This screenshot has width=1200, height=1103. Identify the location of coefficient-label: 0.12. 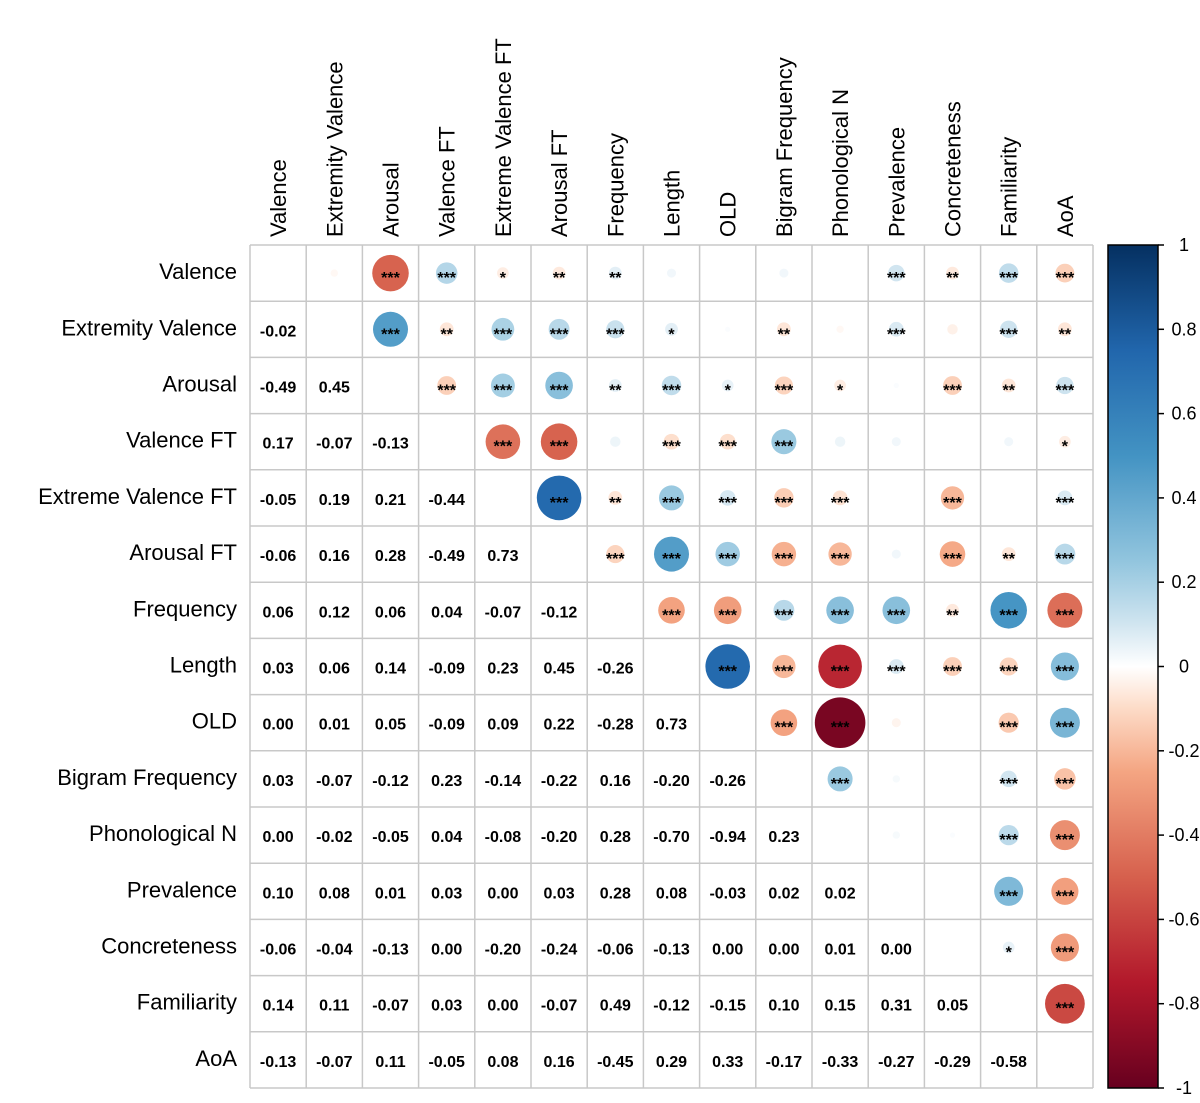
(334, 612).